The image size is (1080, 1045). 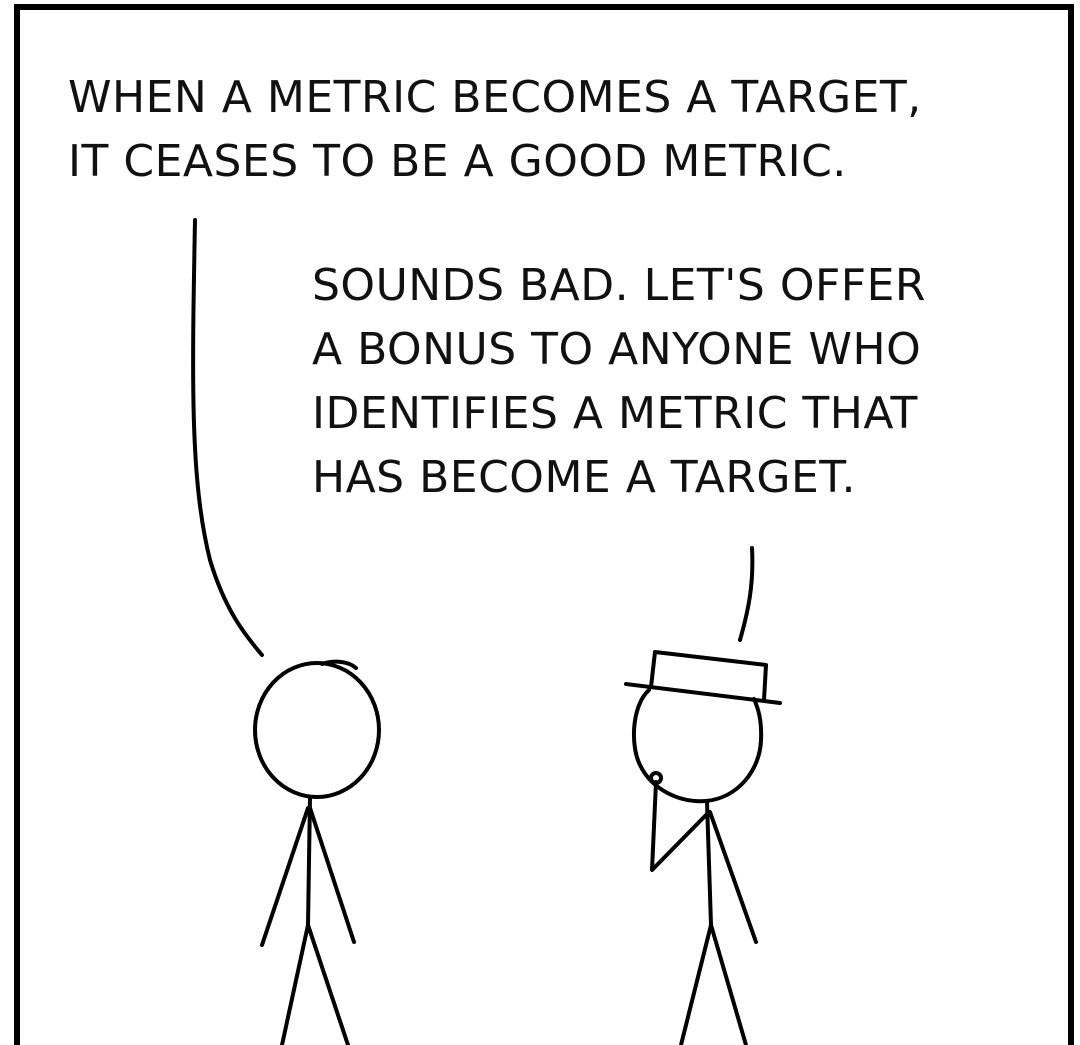 What do you see at coordinates (328, 984) in the screenshot?
I see `left-figure-right-leg` at bounding box center [328, 984].